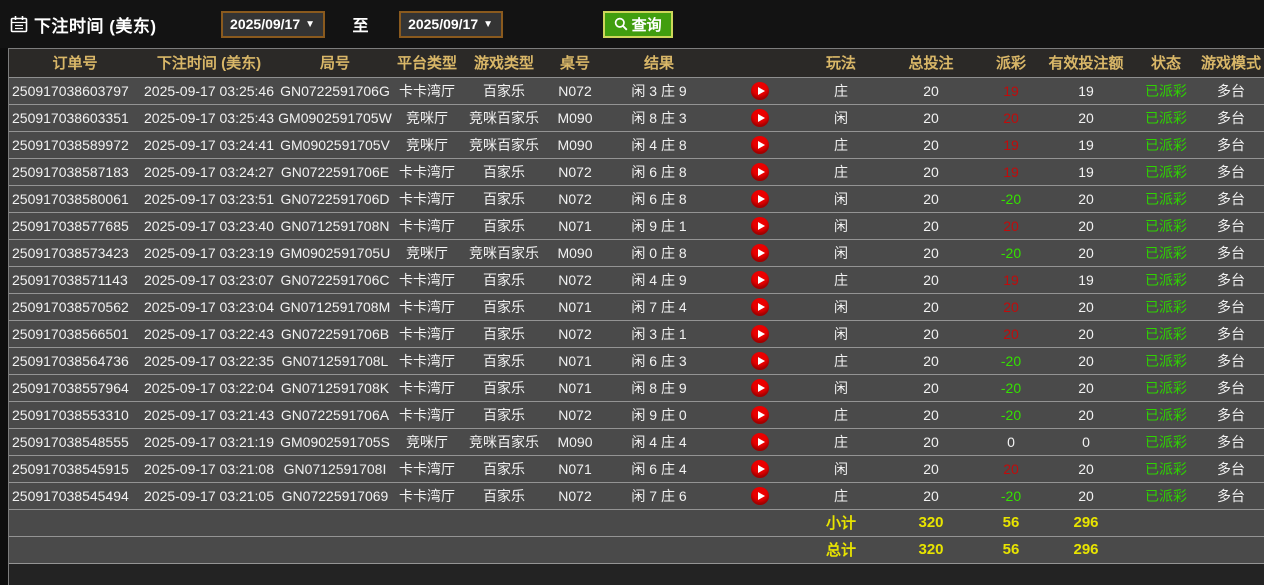  What do you see at coordinates (659, 360) in the screenshot?
I see `cell-result: 闲 6 庄 3` at bounding box center [659, 360].